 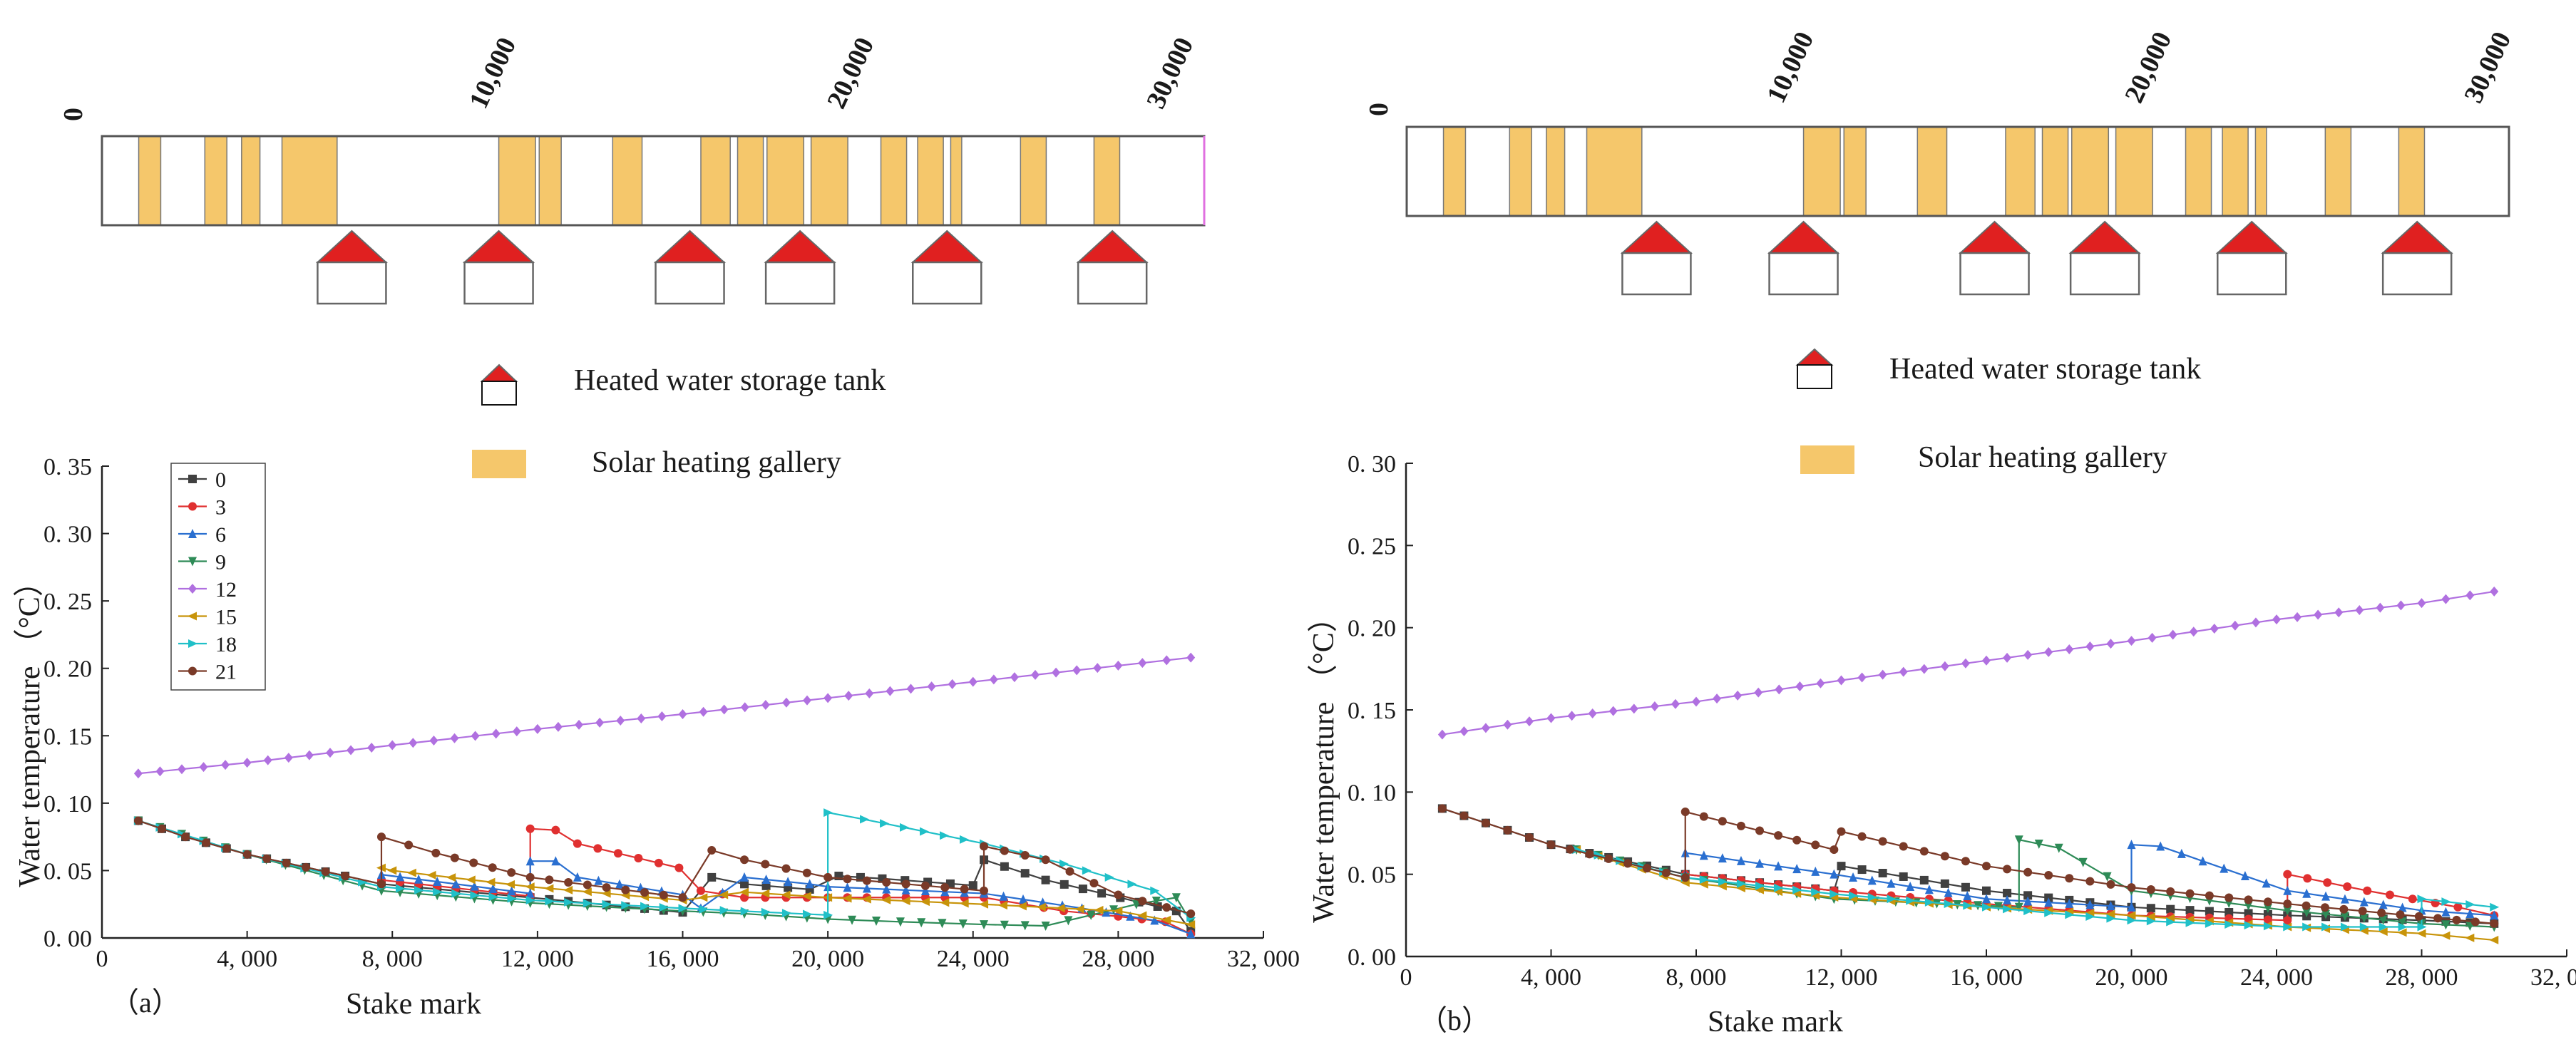 I want to click on tank-group-b, so click(x=2036, y=258).